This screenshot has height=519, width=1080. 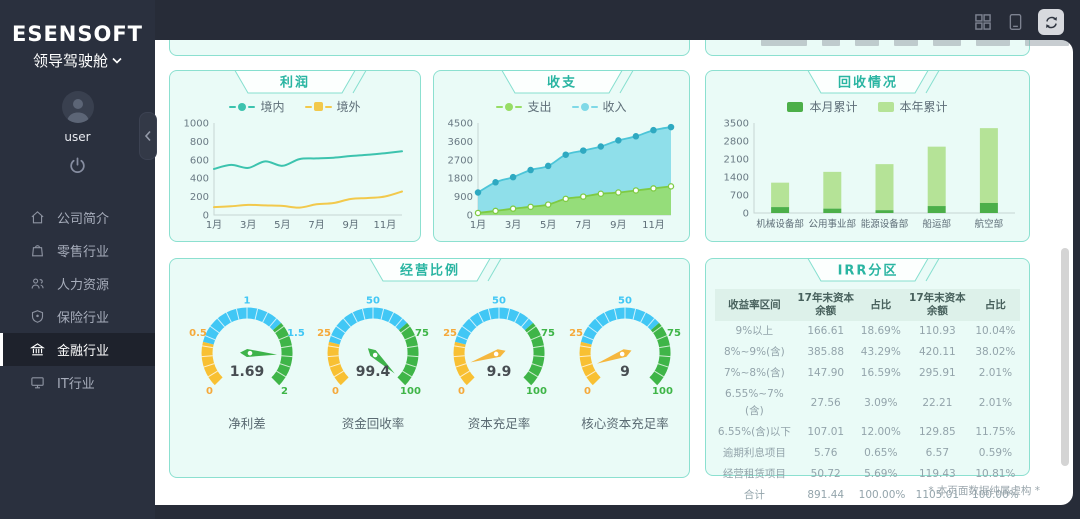 I want to click on avatar, so click(x=77, y=107).